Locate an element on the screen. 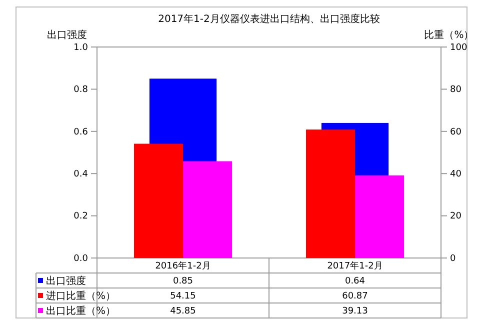  y-tick-label: 0.4 is located at coordinates (81, 174).